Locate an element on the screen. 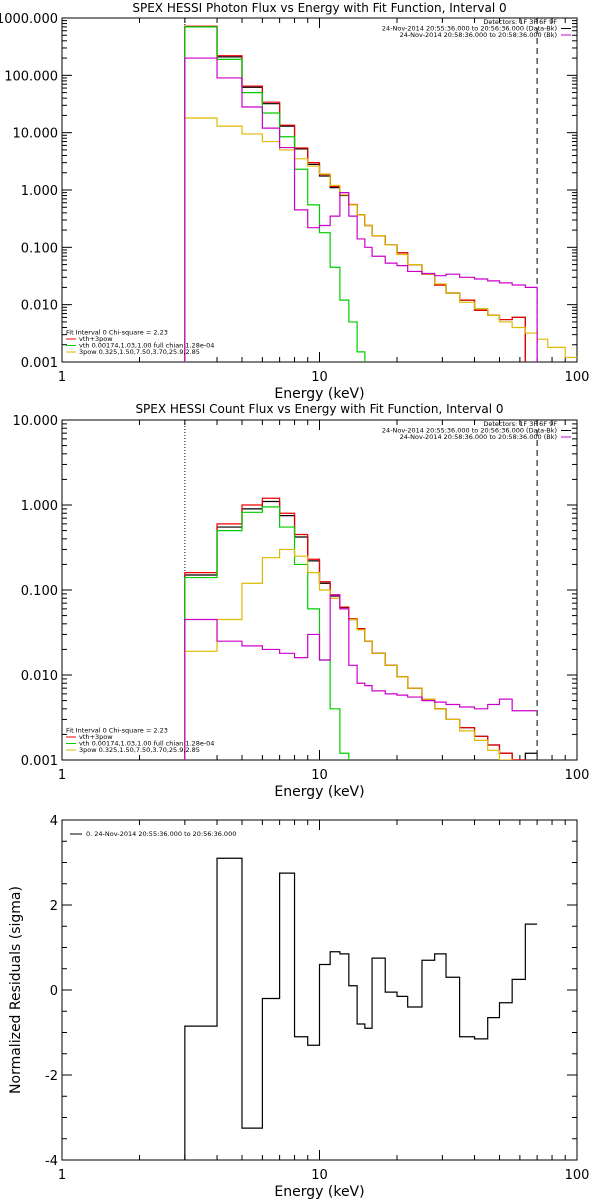 The image size is (600, 1200). y-tick-label: 100.000 is located at coordinates (31, 76).